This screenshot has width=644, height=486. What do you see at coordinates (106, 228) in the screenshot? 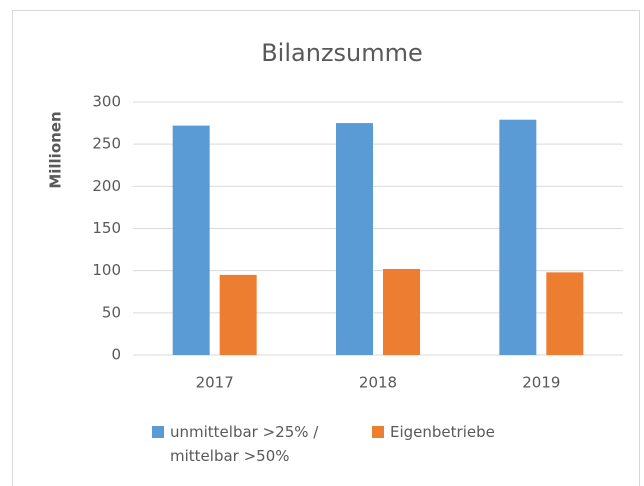
I see `y-tick-label: 150` at bounding box center [106, 228].